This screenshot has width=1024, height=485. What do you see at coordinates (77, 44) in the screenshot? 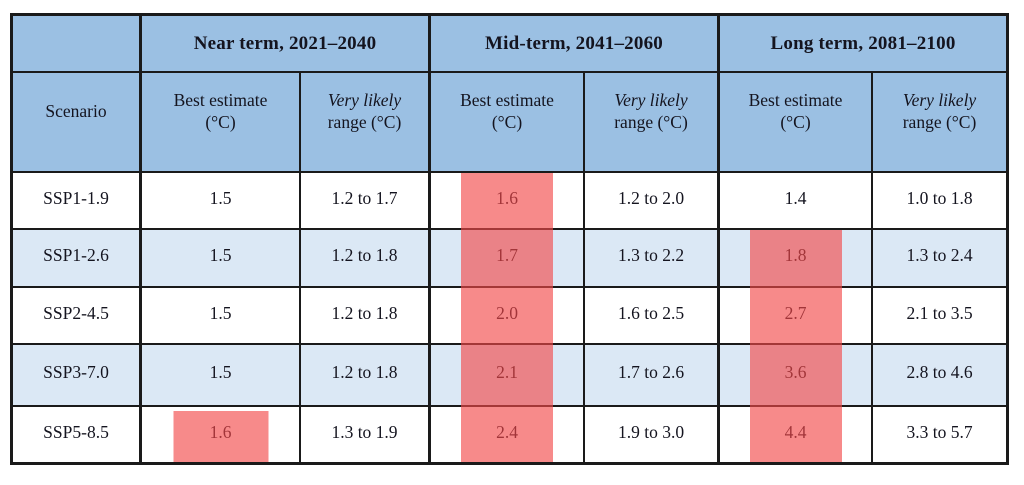
I see `corner-cell` at bounding box center [77, 44].